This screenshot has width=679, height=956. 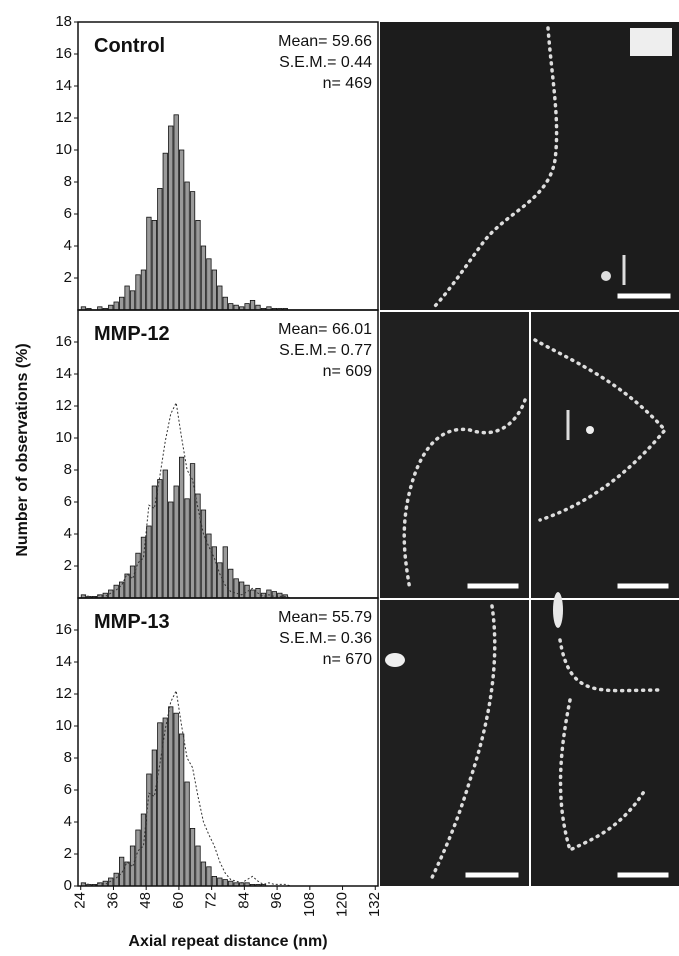 What do you see at coordinates (325, 350) in the screenshot?
I see `annotation: S.E.M.= 0.77` at bounding box center [325, 350].